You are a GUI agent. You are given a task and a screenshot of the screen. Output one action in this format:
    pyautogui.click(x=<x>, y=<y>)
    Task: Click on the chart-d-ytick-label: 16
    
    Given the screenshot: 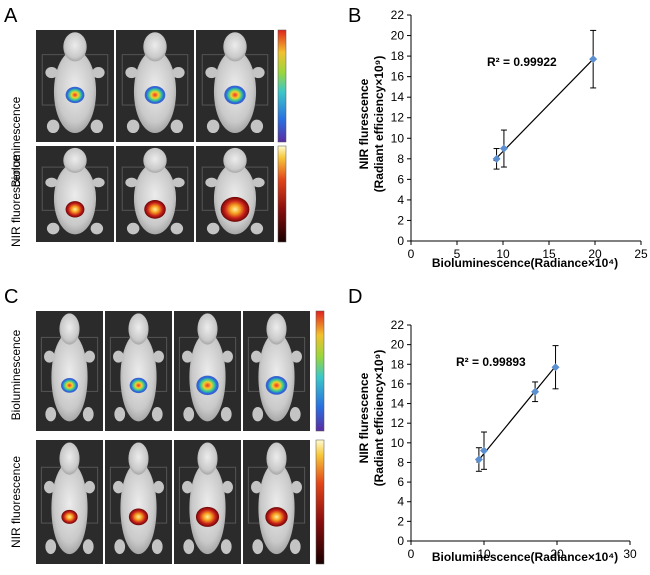 What is the action you would take?
    pyautogui.click(x=398, y=384)
    